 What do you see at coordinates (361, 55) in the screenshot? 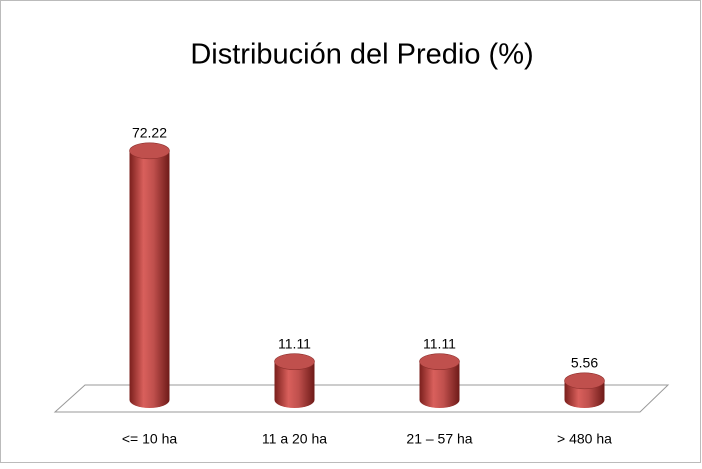
I see `chart-title: Distribución del Predio (%)` at bounding box center [361, 55].